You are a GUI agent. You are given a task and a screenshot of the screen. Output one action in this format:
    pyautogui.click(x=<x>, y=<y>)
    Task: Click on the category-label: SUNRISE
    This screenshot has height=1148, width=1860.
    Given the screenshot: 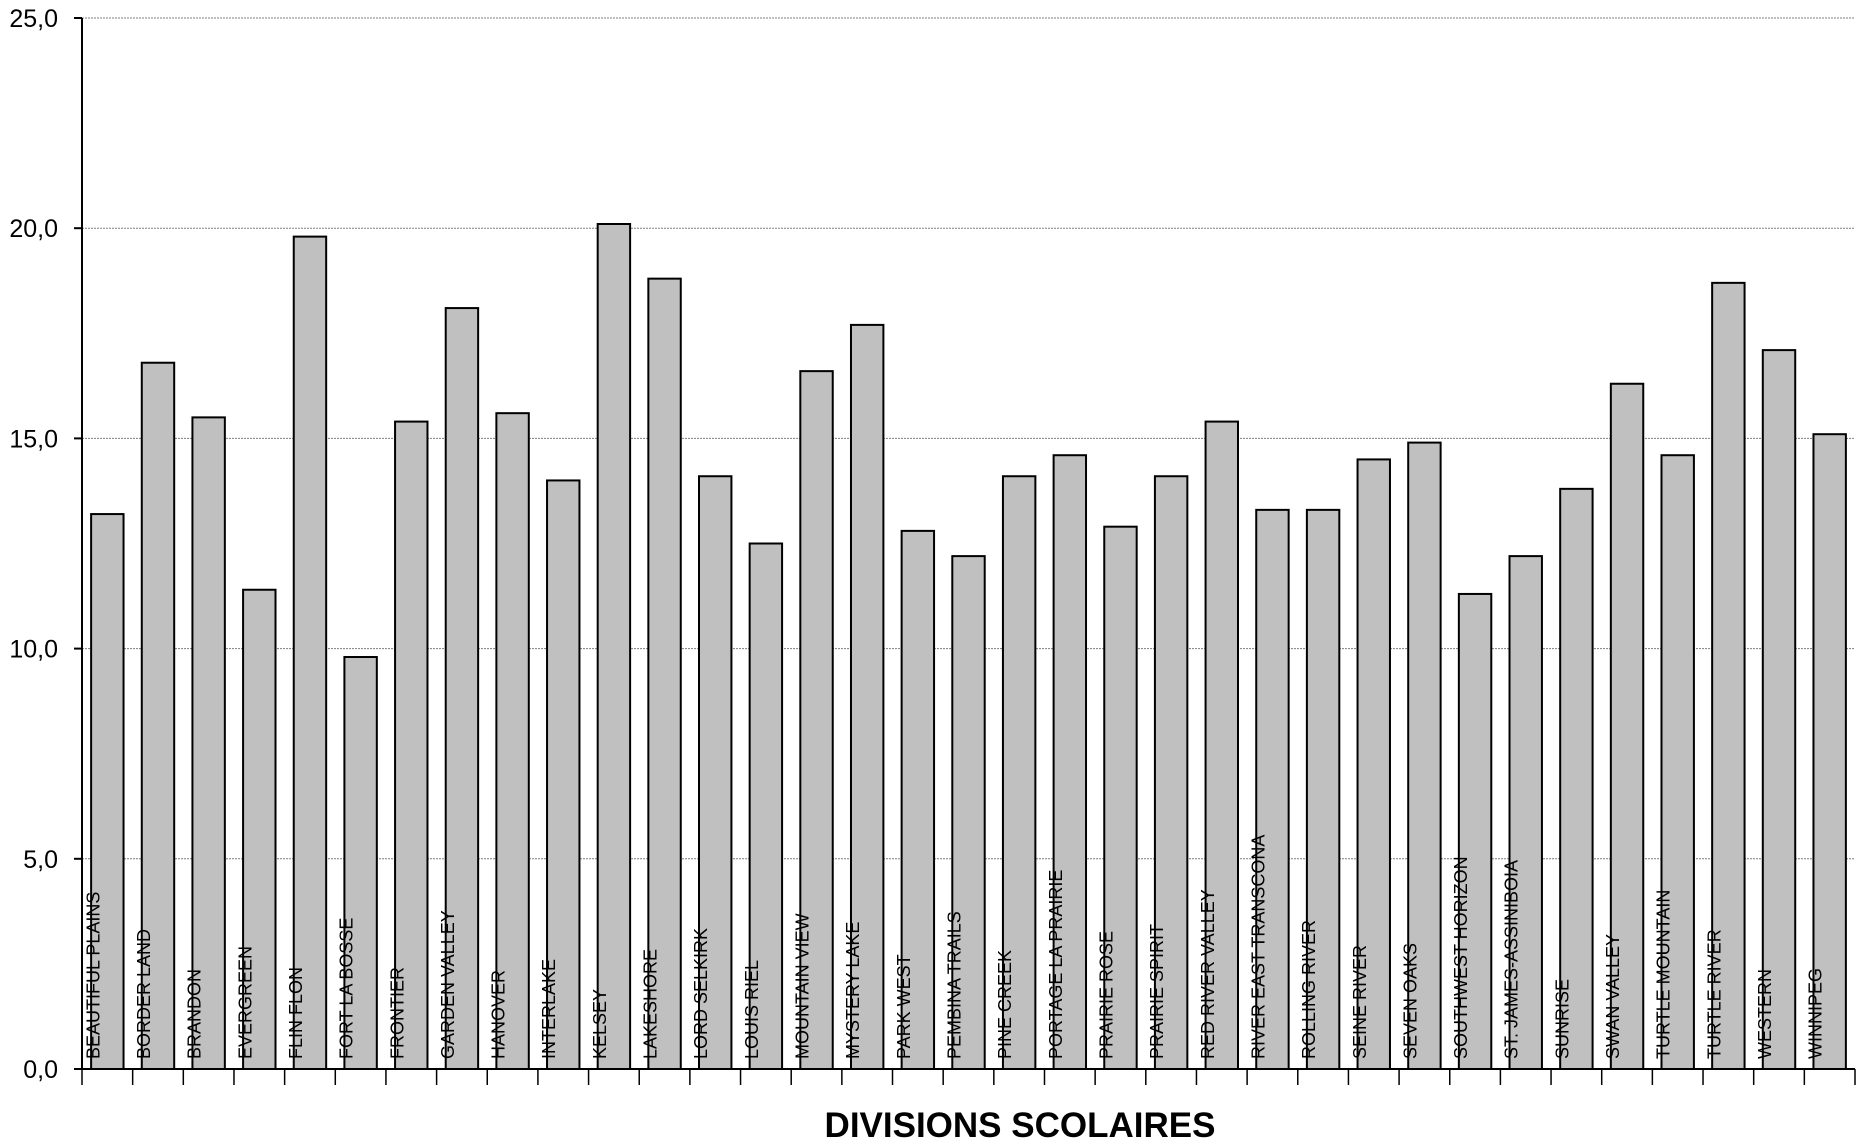 What is the action you would take?
    pyautogui.click(x=1562, y=1019)
    